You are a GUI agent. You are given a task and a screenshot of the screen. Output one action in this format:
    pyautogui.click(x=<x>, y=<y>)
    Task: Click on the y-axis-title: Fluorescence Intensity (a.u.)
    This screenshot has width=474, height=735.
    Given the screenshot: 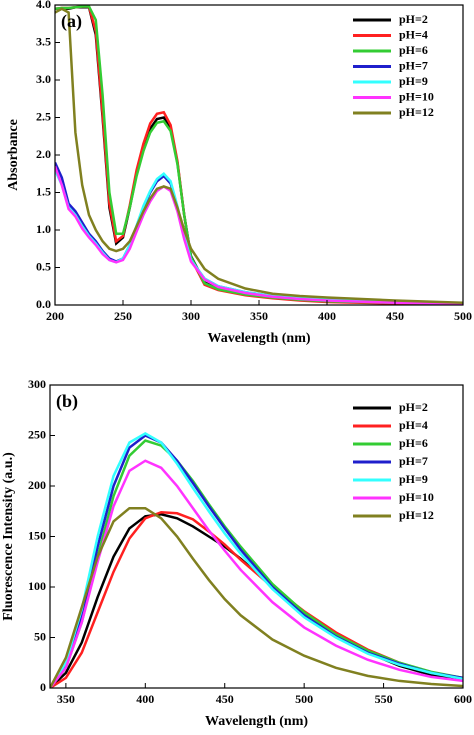 What is the action you would take?
    pyautogui.click(x=8, y=536)
    